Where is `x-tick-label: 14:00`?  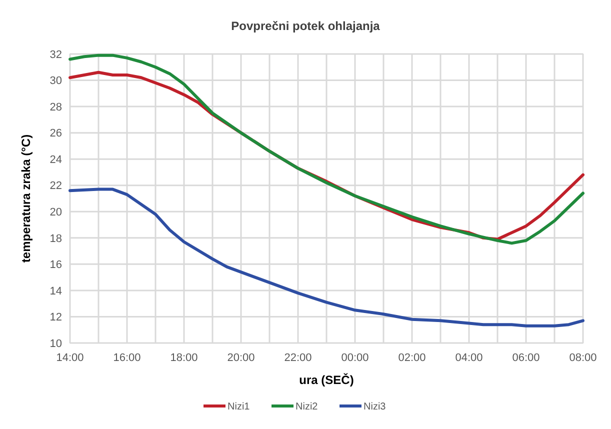
x-tick-label: 14:00 is located at coordinates (70, 358).